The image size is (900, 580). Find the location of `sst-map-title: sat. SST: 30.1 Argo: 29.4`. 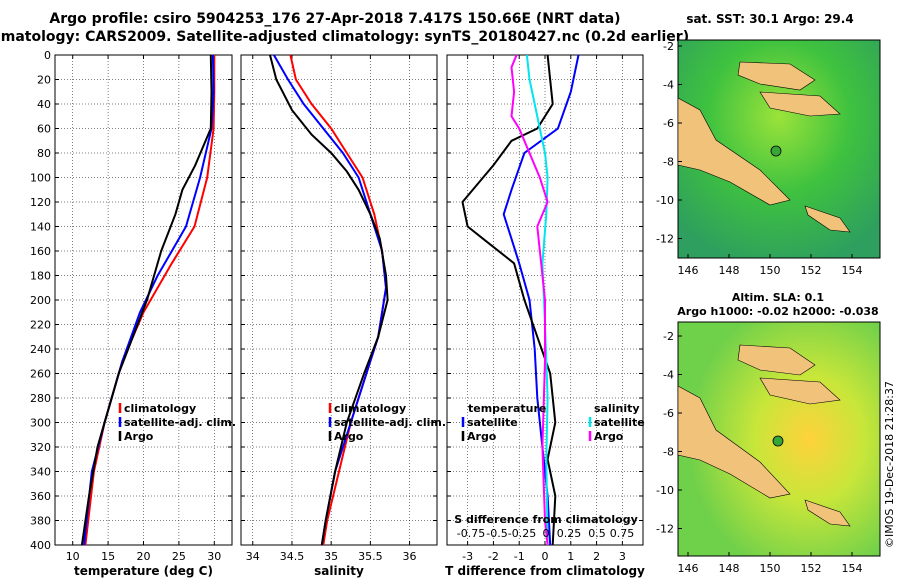

sst-map-title: sat. SST: 30.1 Argo: 29.4 is located at coordinates (769, 19).